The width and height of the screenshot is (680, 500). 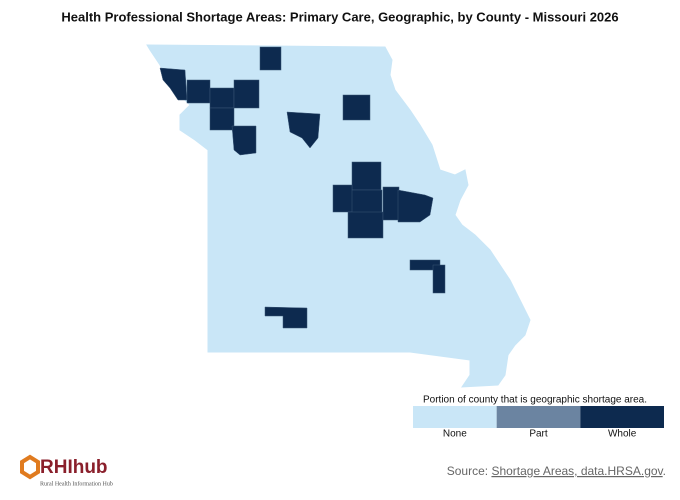 I want to click on source-link: Shortage Areas, data.HRSA.gov, so click(x=577, y=471).